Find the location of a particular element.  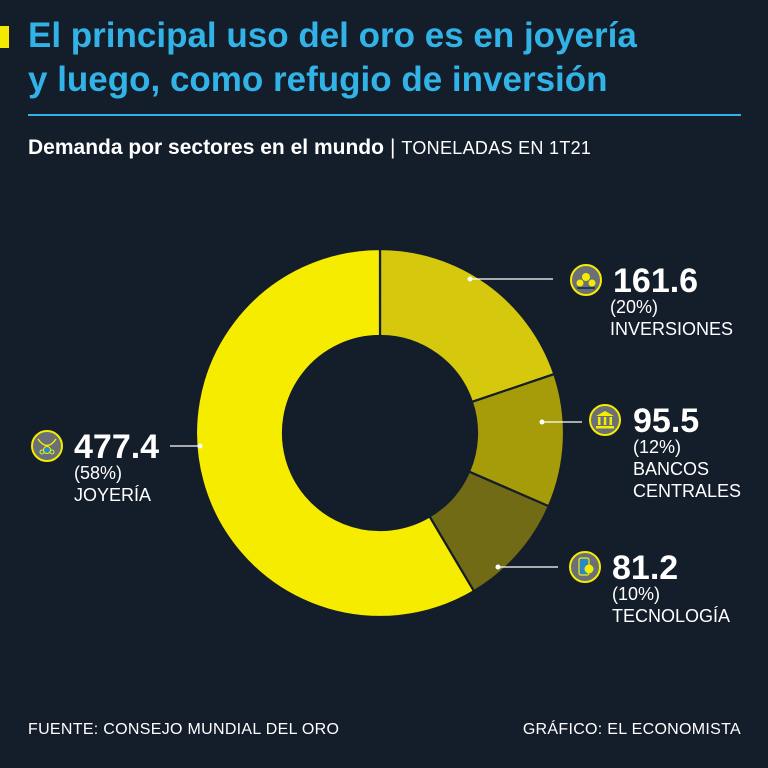

slice-percent-label: (20%) is located at coordinates (634, 307).